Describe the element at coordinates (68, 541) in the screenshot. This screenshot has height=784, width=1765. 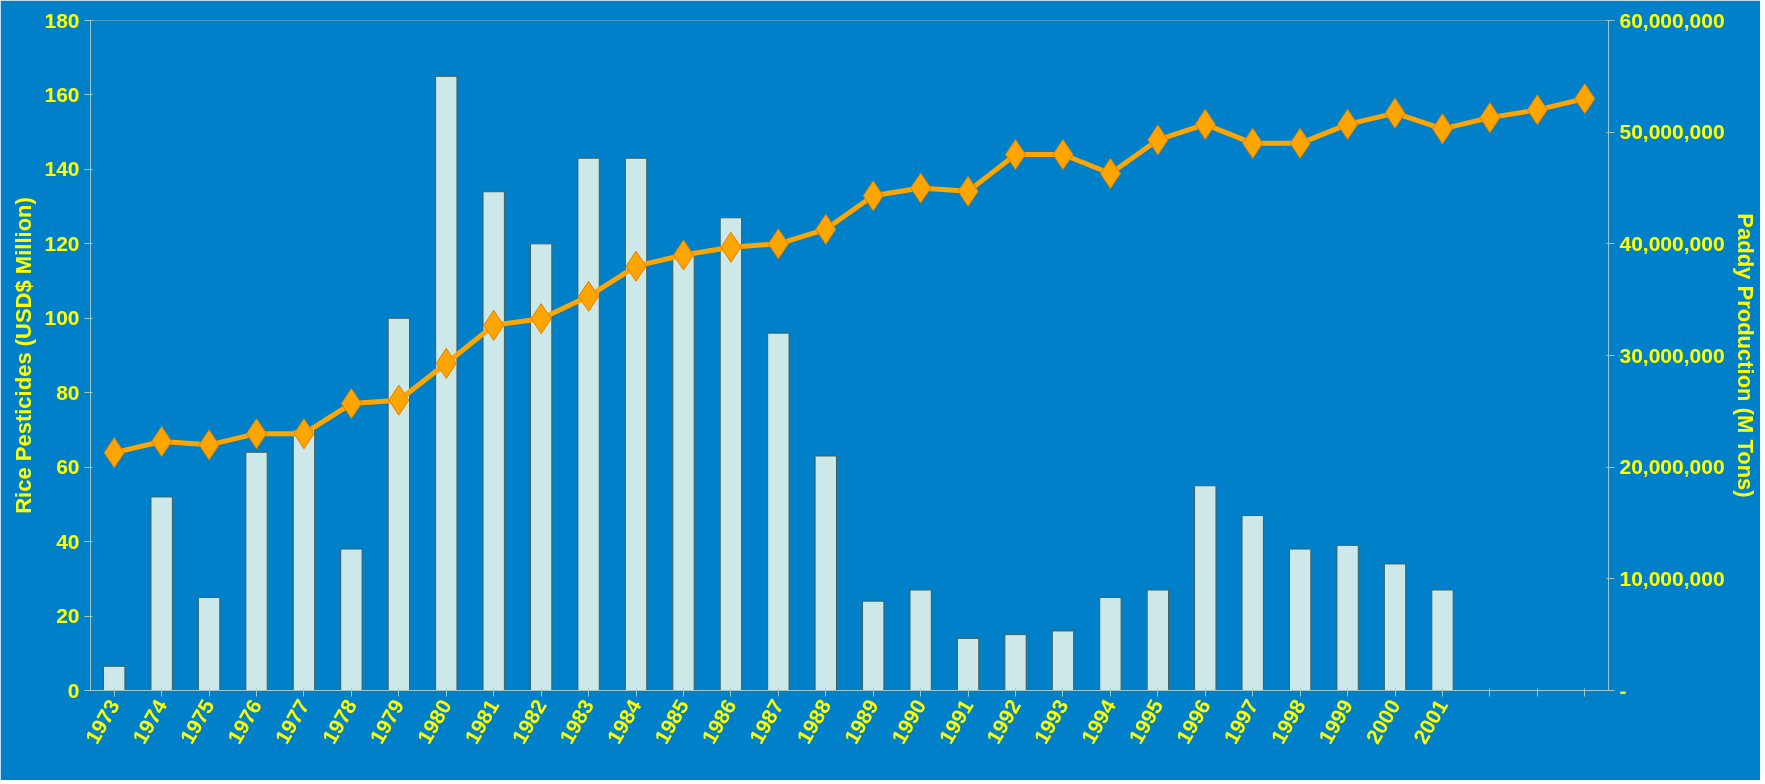
I see `y-tick-label: 40` at that location.